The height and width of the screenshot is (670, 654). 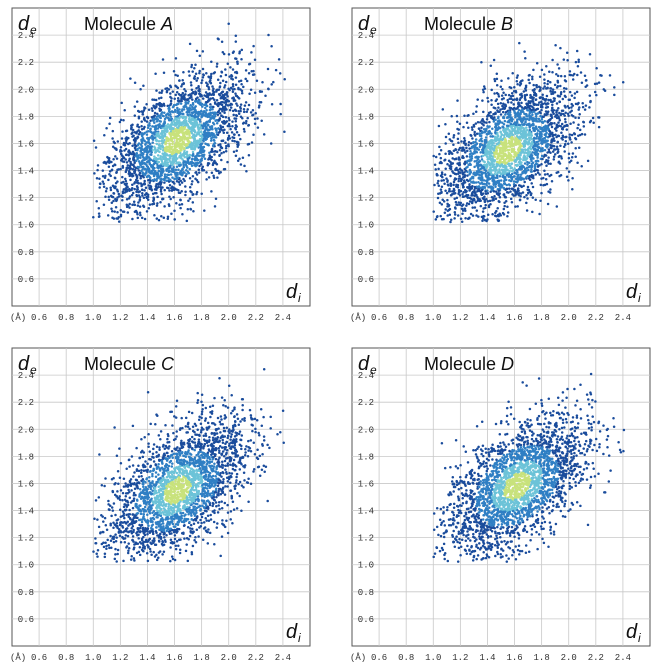 I want to click on x-axis-label-subscript: i, so click(x=299, y=298).